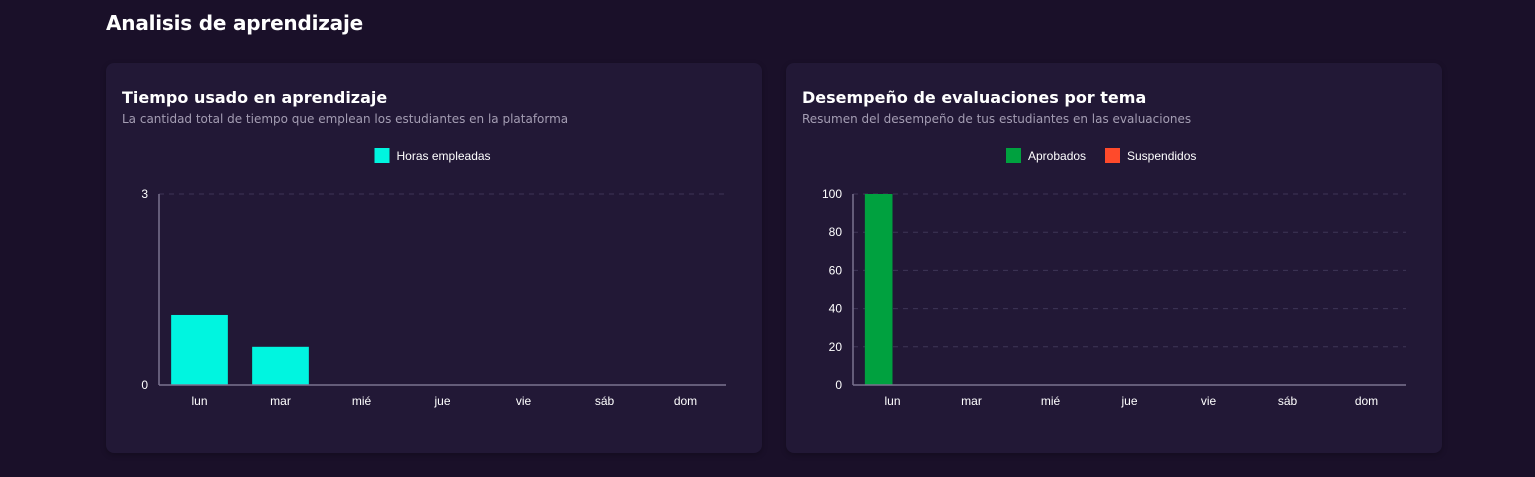 This screenshot has height=477, width=1535. Describe the element at coordinates (235, 23) in the screenshot. I see `section-title: Analisis de aprendizaje` at that location.